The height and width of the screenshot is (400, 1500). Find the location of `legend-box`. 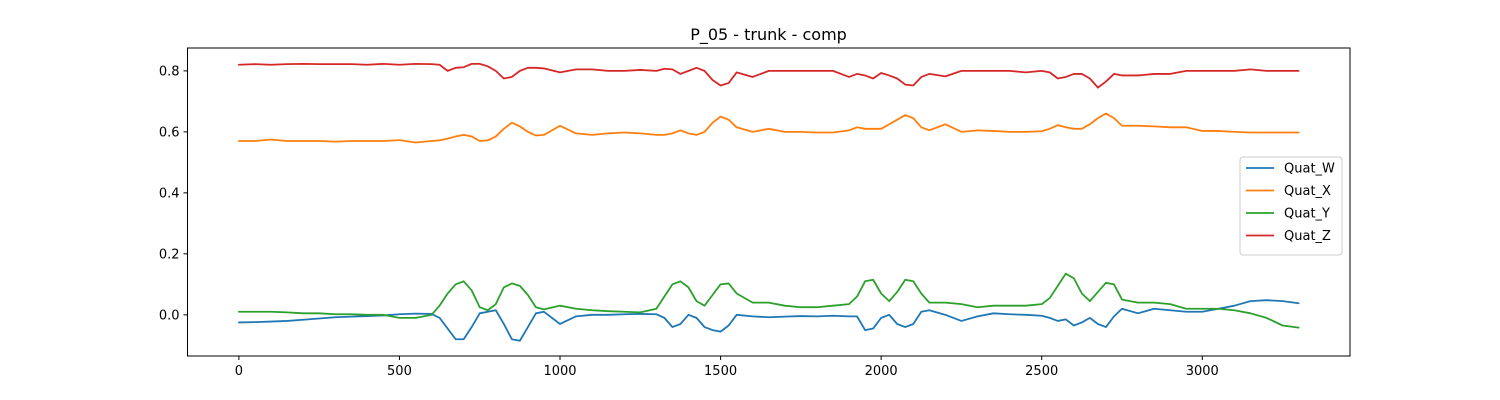

legend-box is located at coordinates (1291, 206).